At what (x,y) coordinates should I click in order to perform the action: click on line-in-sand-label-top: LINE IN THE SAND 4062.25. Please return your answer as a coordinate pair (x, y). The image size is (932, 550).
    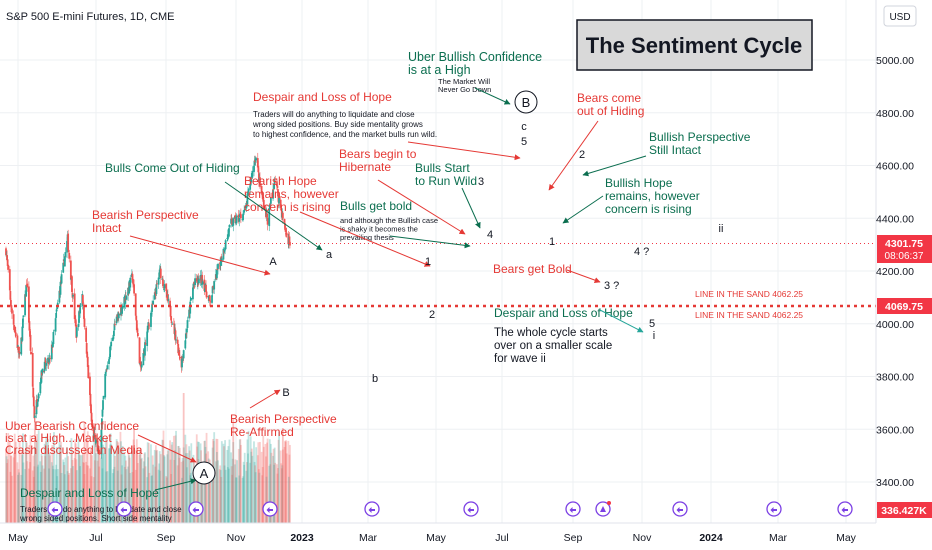
    Looking at the image, I should click on (749, 294).